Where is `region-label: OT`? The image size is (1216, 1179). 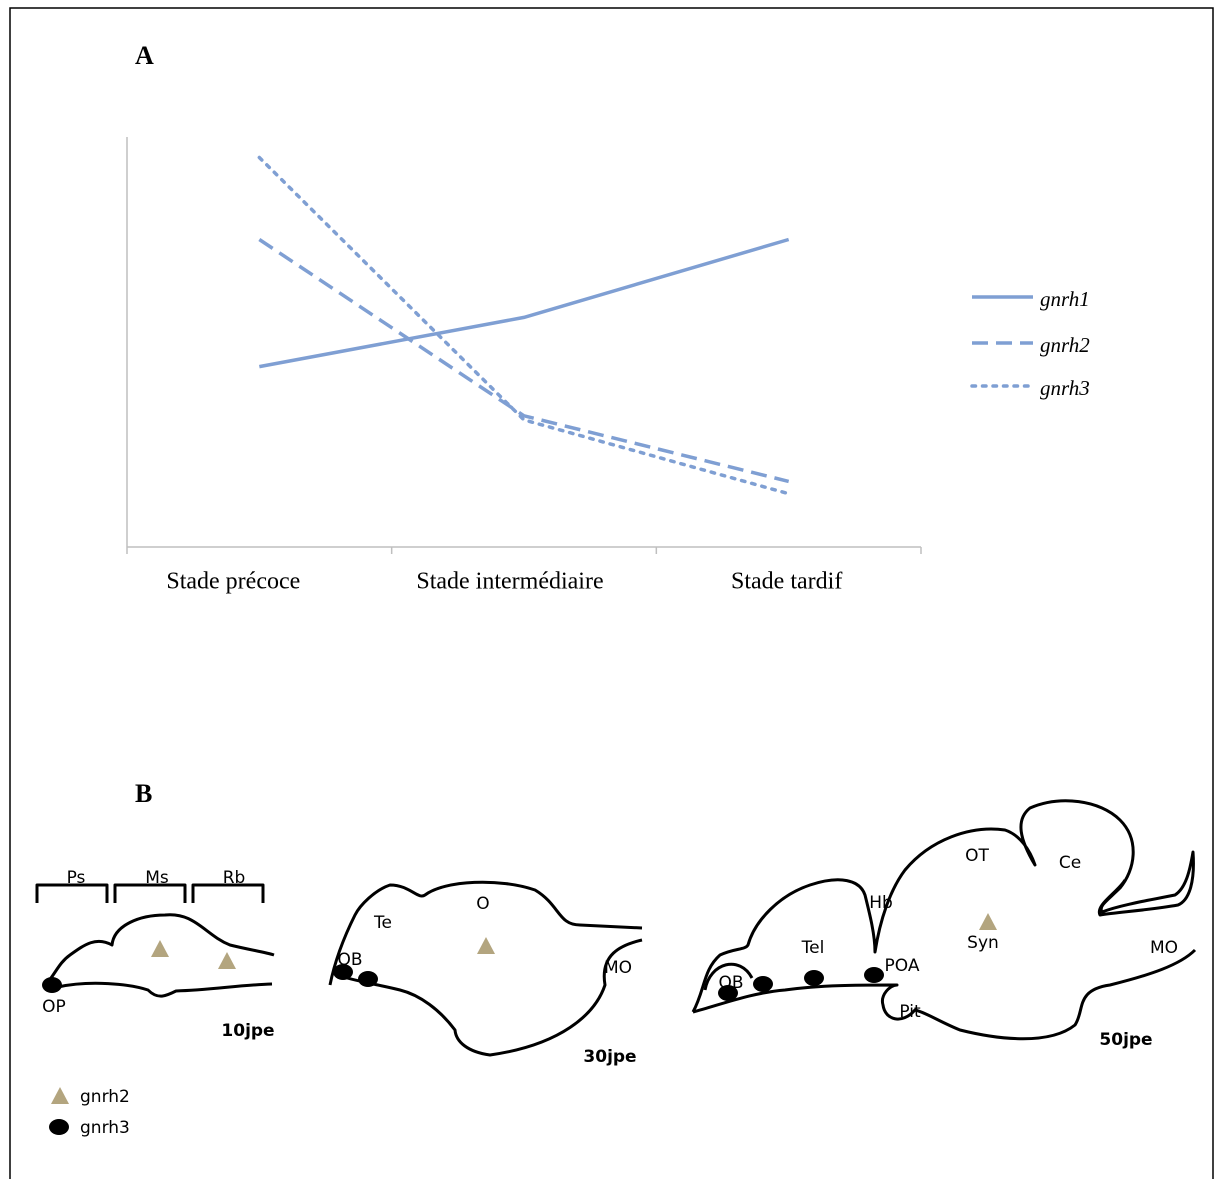
region-label: OT is located at coordinates (977, 856).